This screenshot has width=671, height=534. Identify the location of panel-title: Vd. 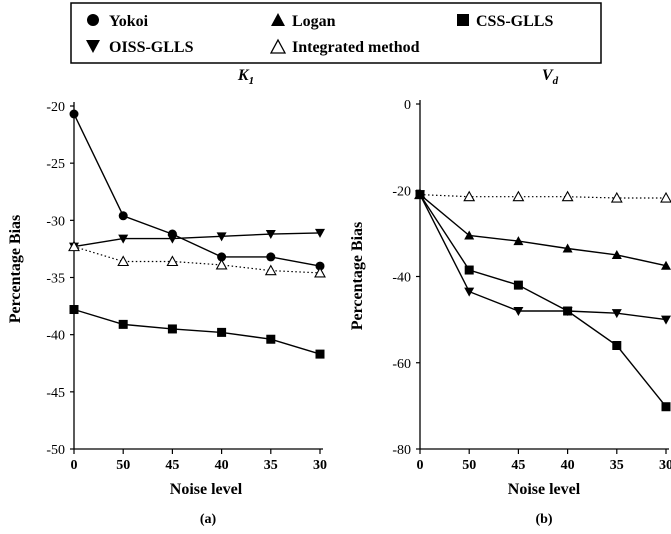
(550, 77).